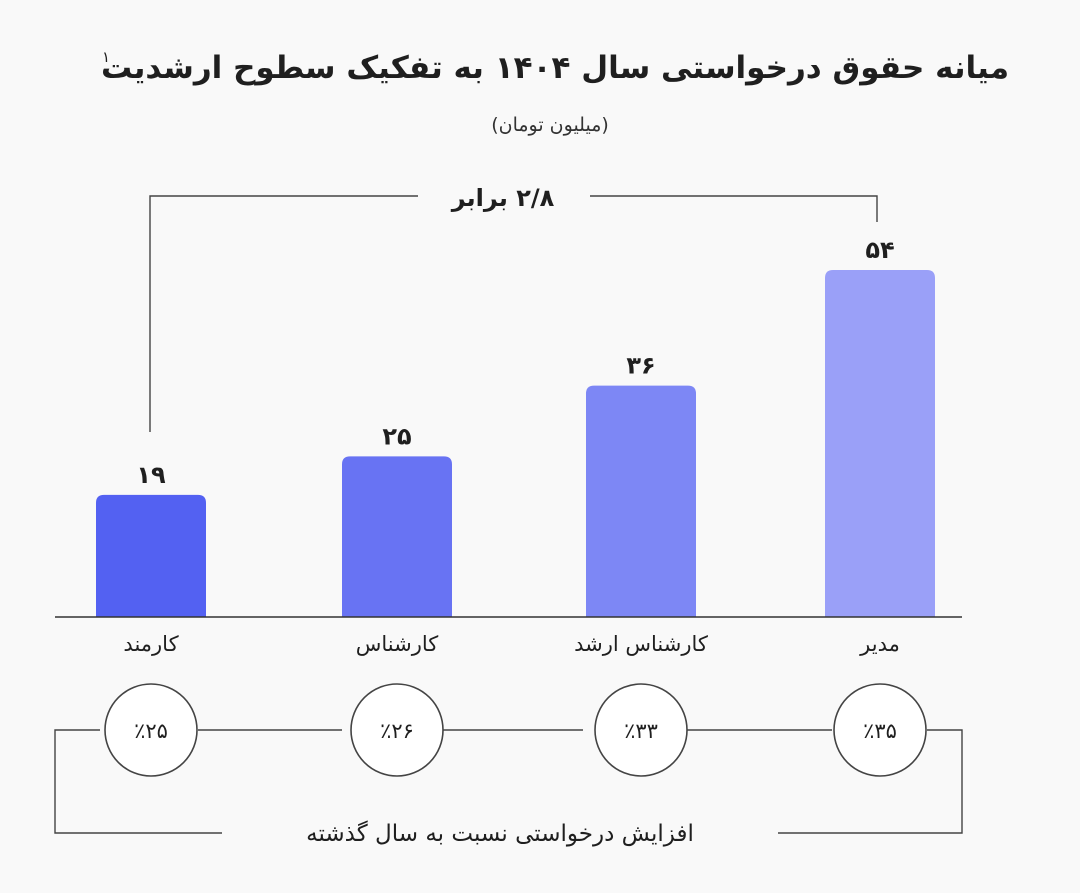 The width and height of the screenshot is (1080, 893). I want to click on growth-percent-label: ٪۲۶, so click(397, 731).